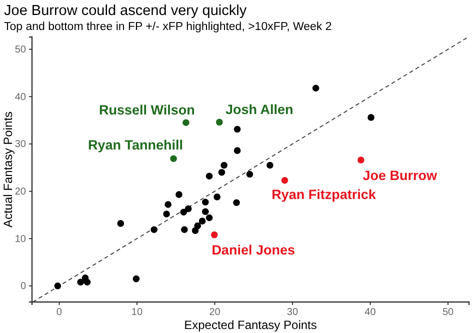  I want to click on annotation: Ryan Fitzpatrick, so click(324, 194).